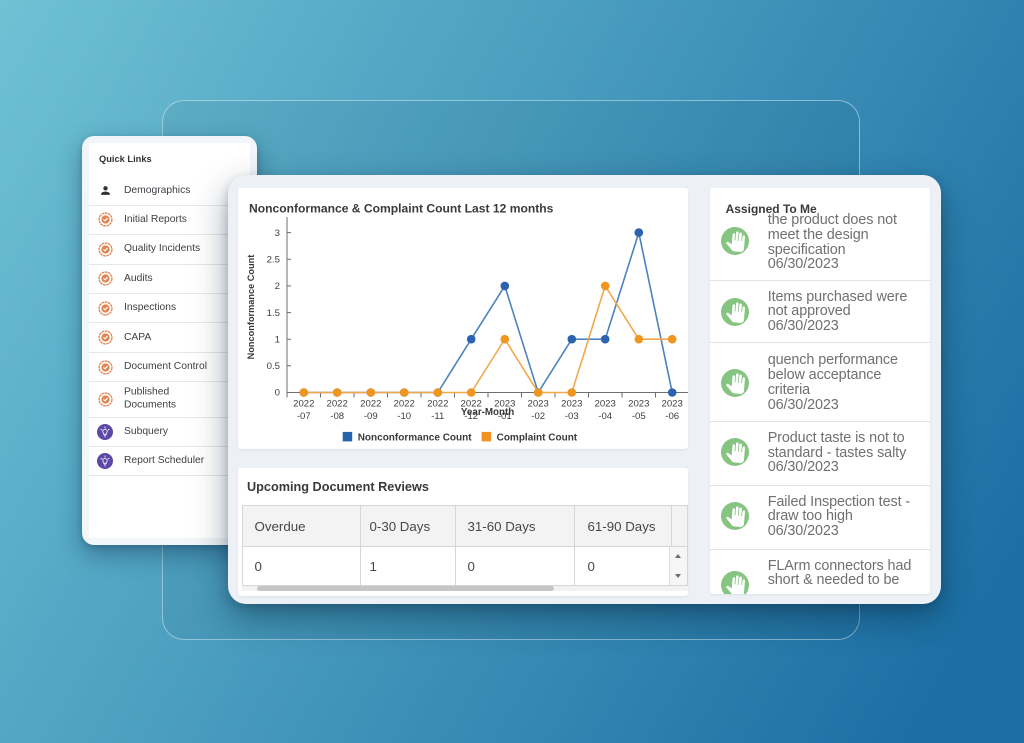 Image resolution: width=1024 pixels, height=743 pixels. Describe the element at coordinates (404, 411) in the screenshot. I see `svg-text:2022-10: 2022 -10` at that location.